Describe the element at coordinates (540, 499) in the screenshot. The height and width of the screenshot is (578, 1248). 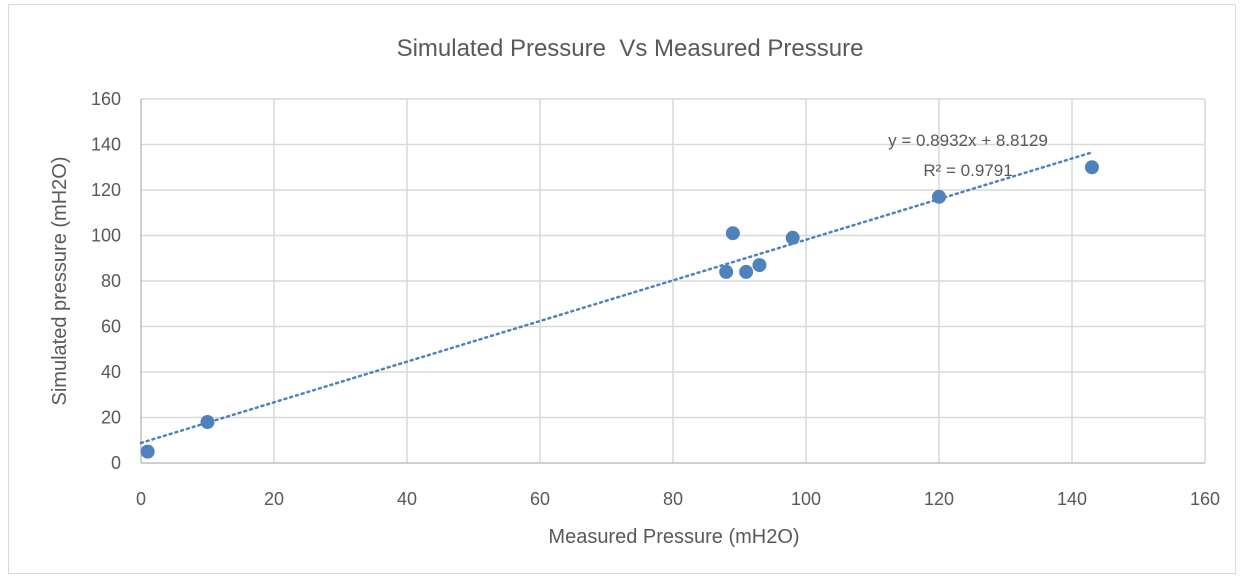
I see `x-tick-label: 60` at that location.